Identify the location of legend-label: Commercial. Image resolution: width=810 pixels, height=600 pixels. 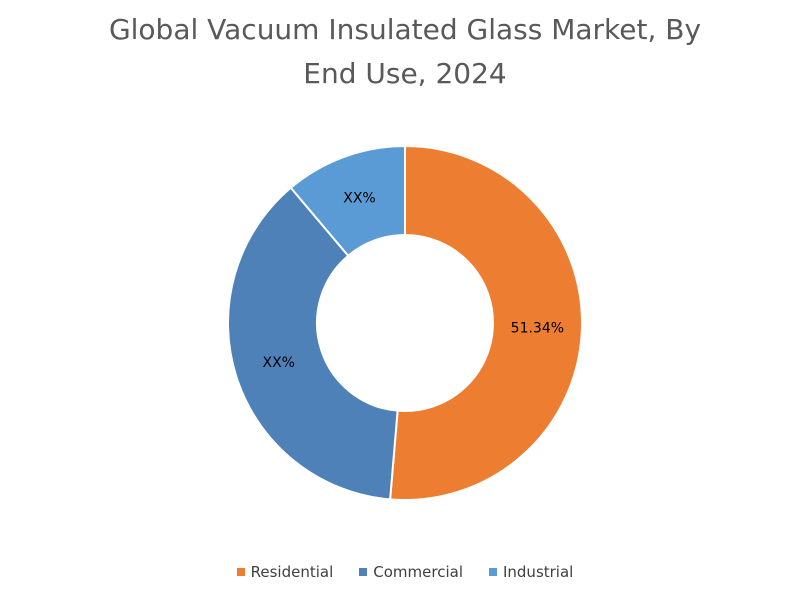
(418, 572).